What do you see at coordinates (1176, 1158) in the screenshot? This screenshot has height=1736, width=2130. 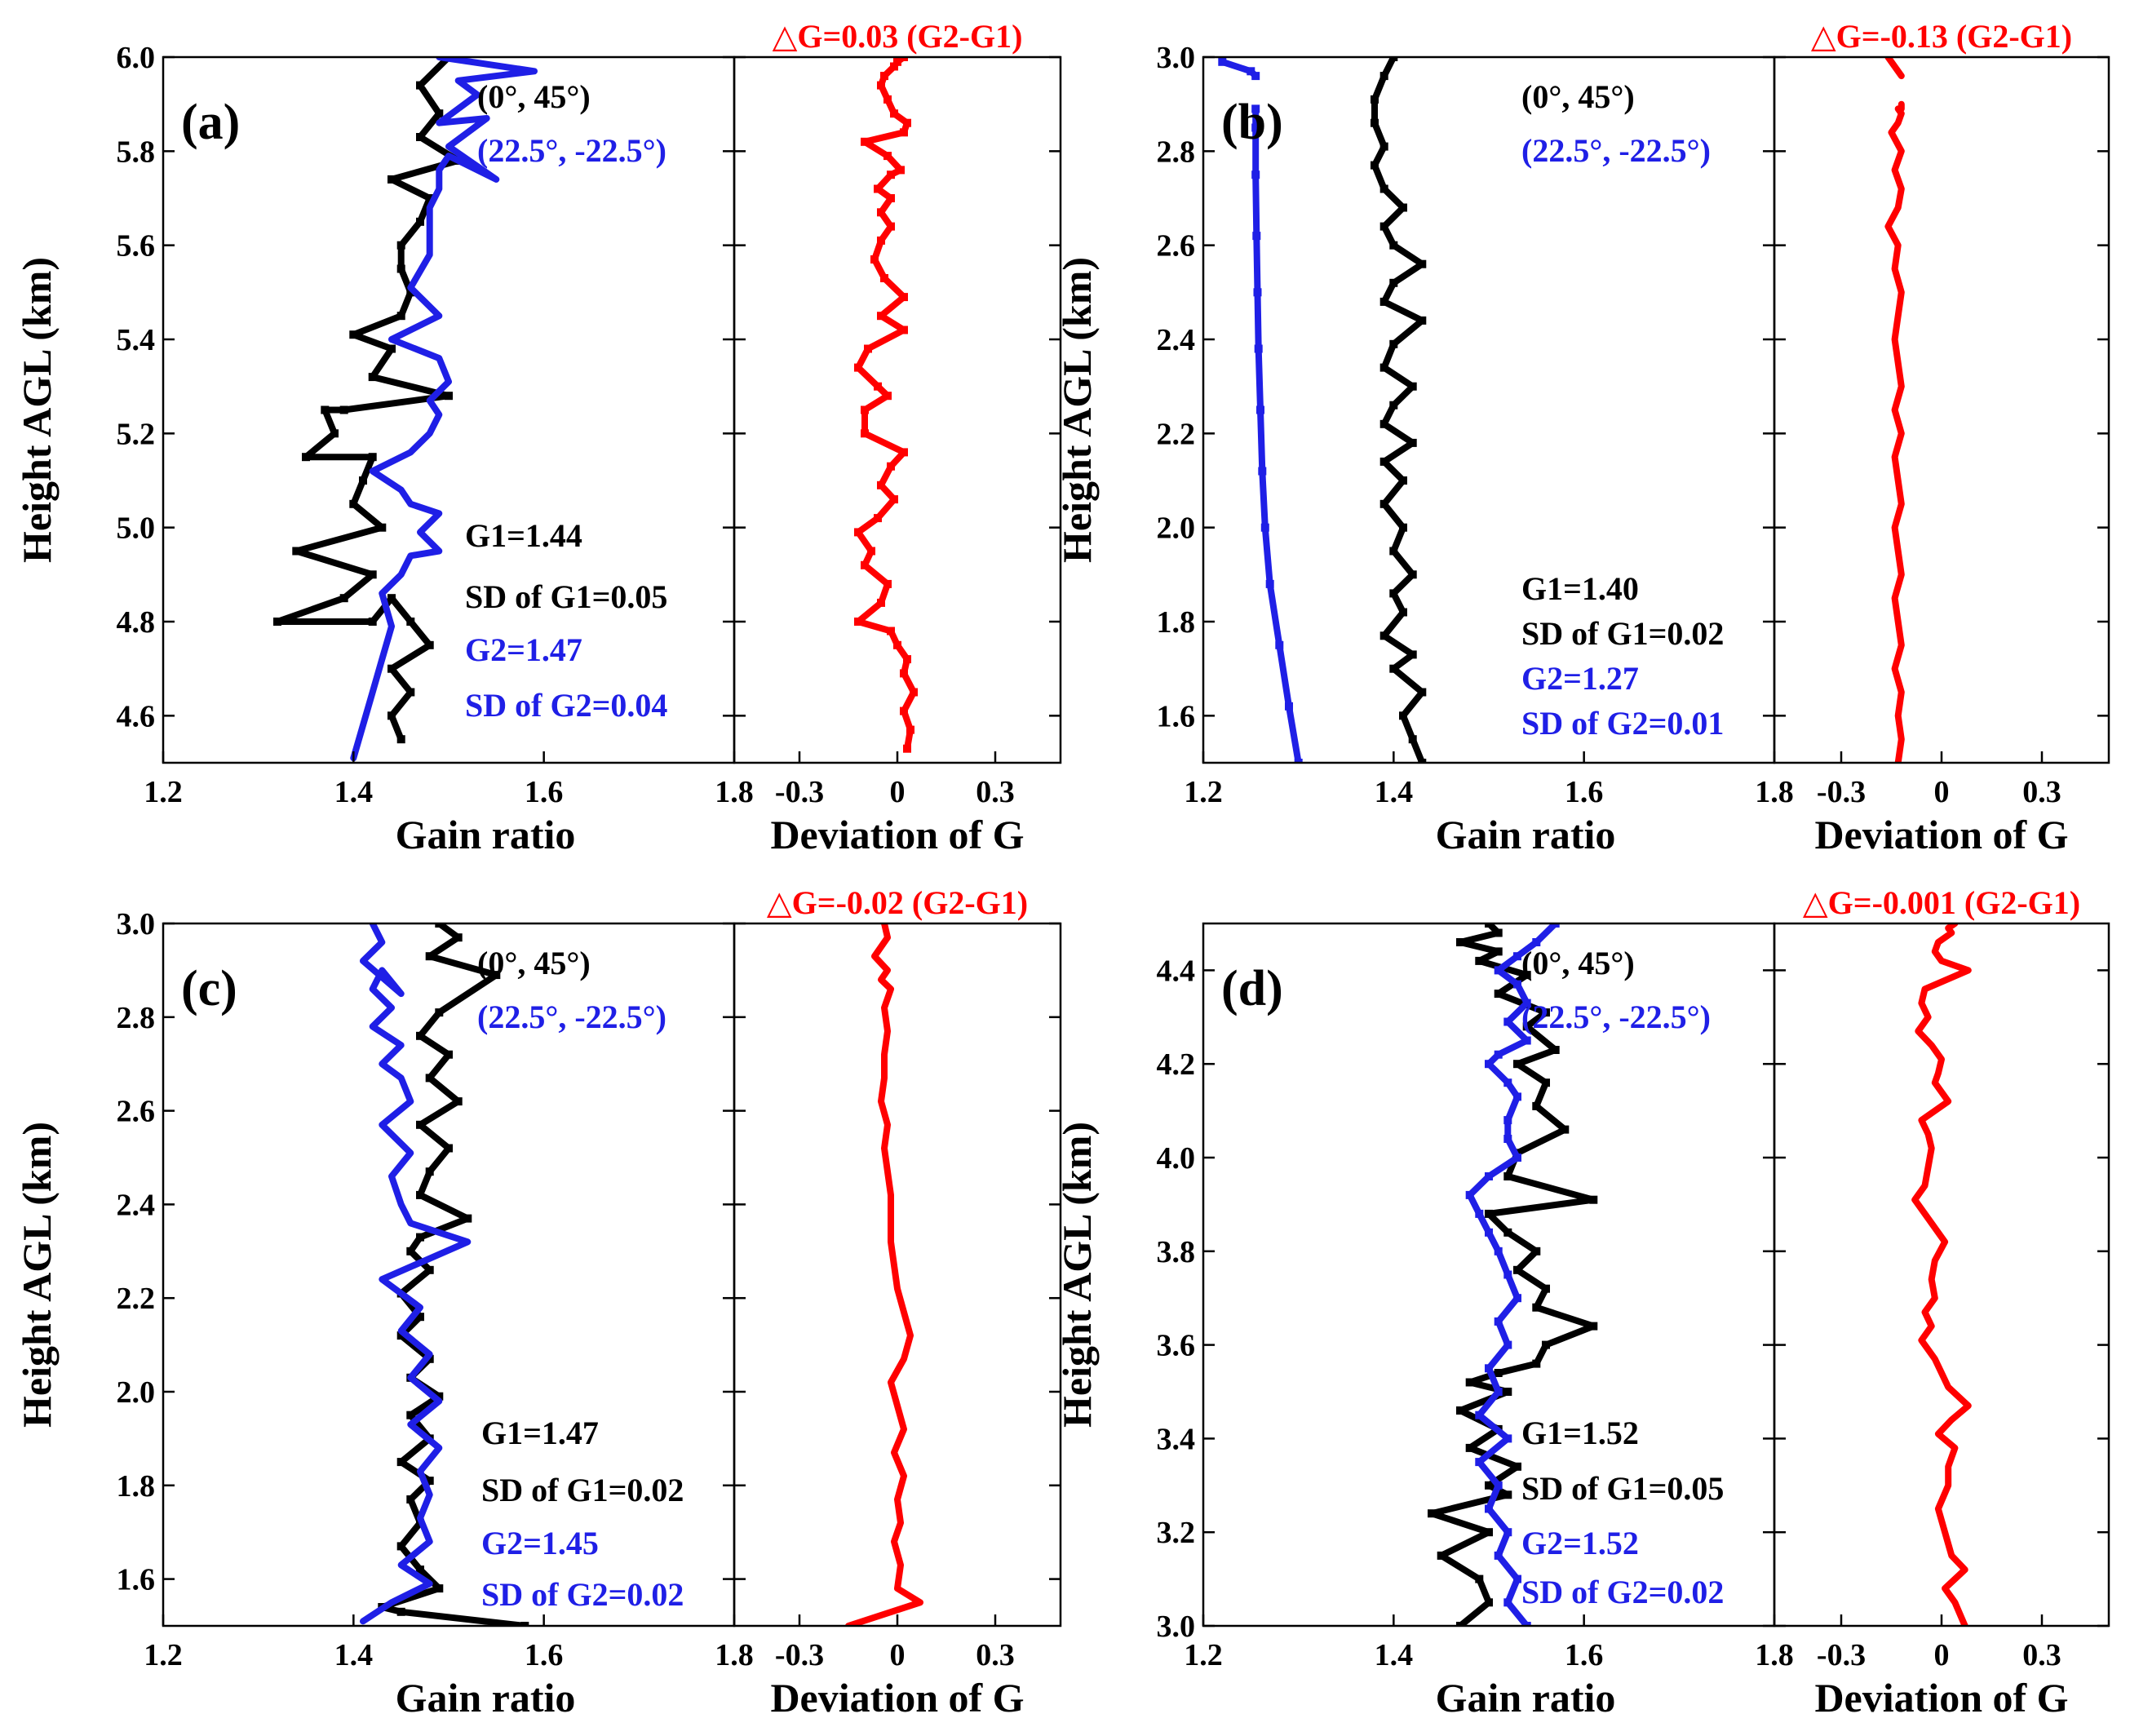 I see `y-tick-label: 4.0` at bounding box center [1176, 1158].